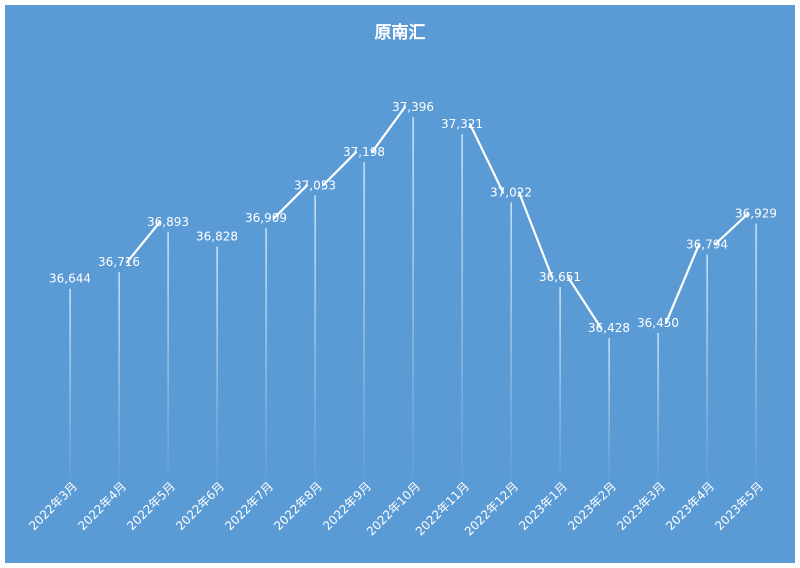  Describe the element at coordinates (315, 185) in the screenshot. I see `data-label: 37,053` at that location.